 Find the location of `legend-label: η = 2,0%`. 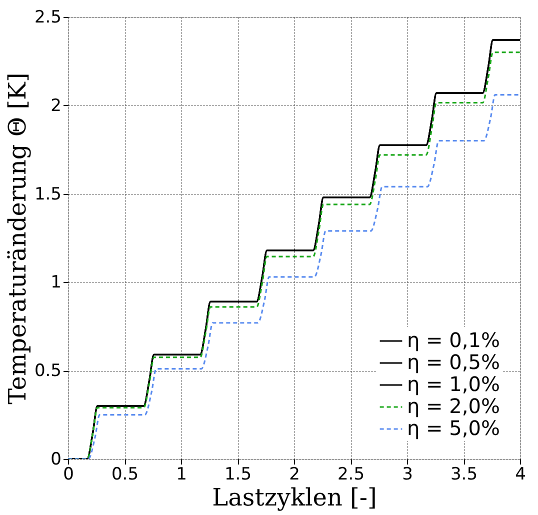

legend-label: η = 2,0% is located at coordinates (453, 406).